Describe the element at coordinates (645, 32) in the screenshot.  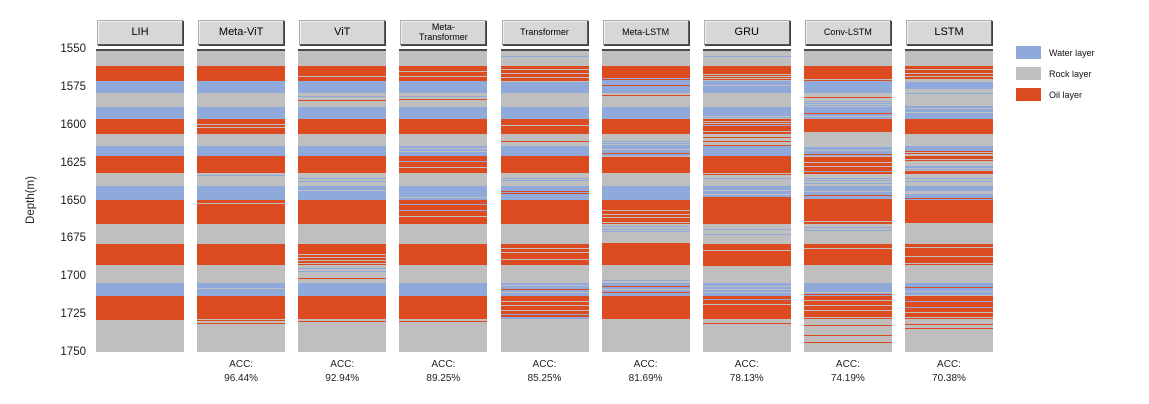
I see `column-header: Meta-LSTM` at that location.